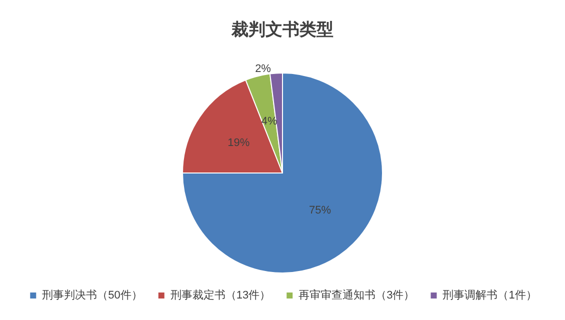 This screenshot has height=320, width=565. I want to click on legend-label: 再审审查通知书（3件）, so click(356, 295).